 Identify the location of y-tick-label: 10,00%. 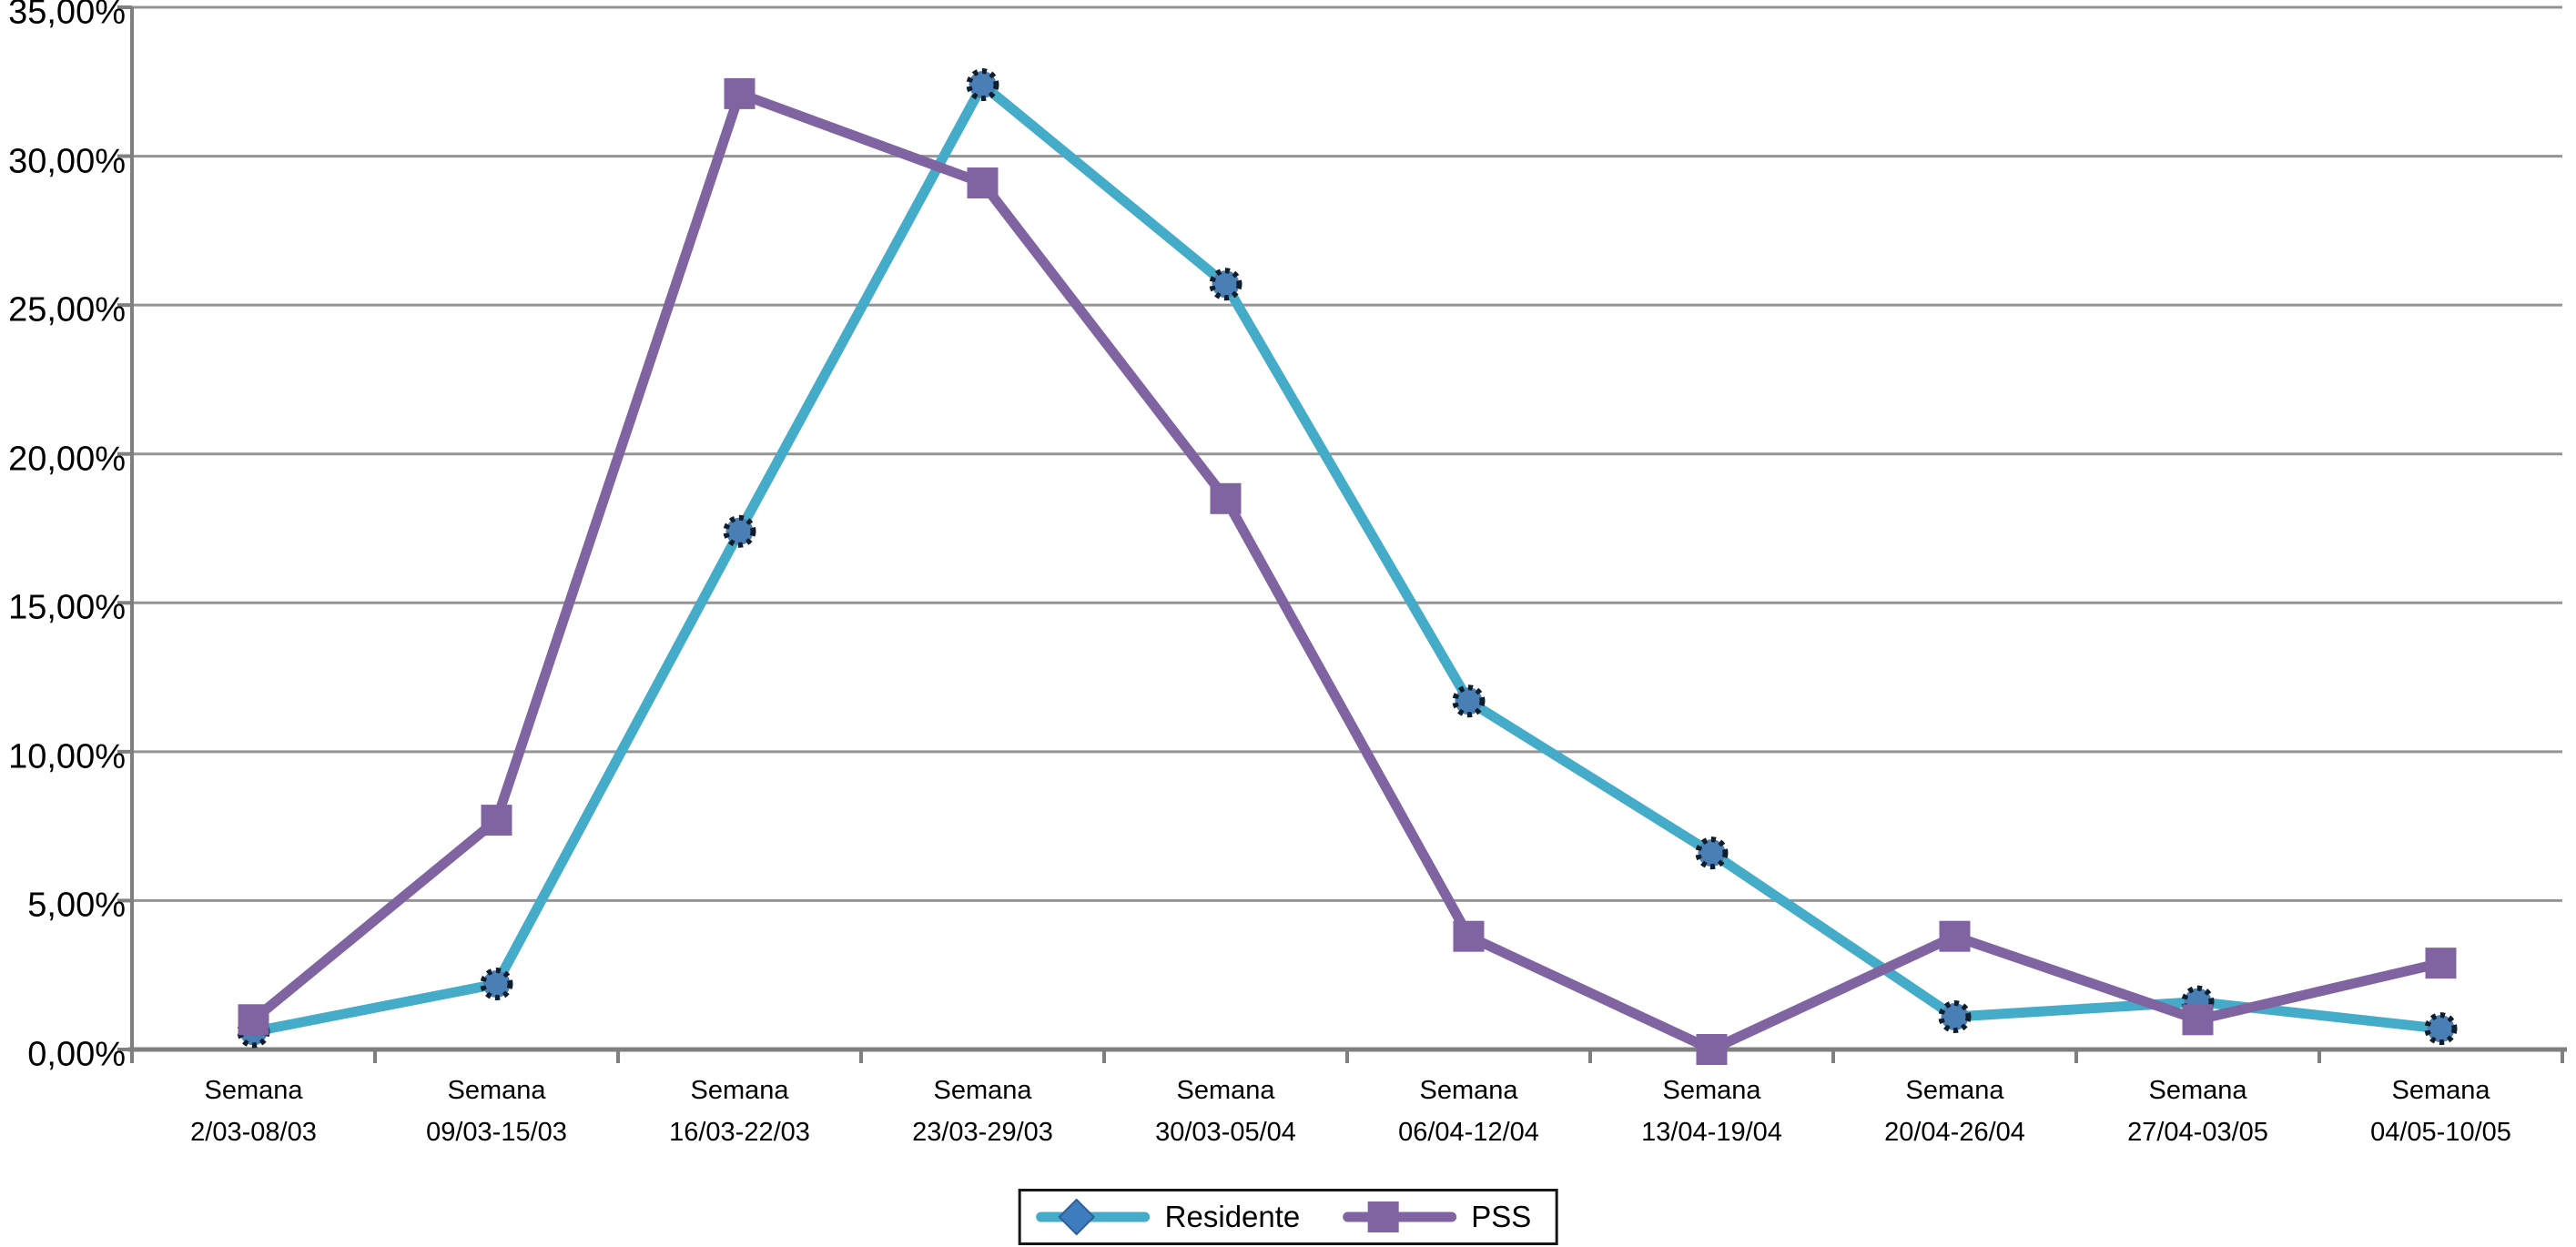
(67, 757).